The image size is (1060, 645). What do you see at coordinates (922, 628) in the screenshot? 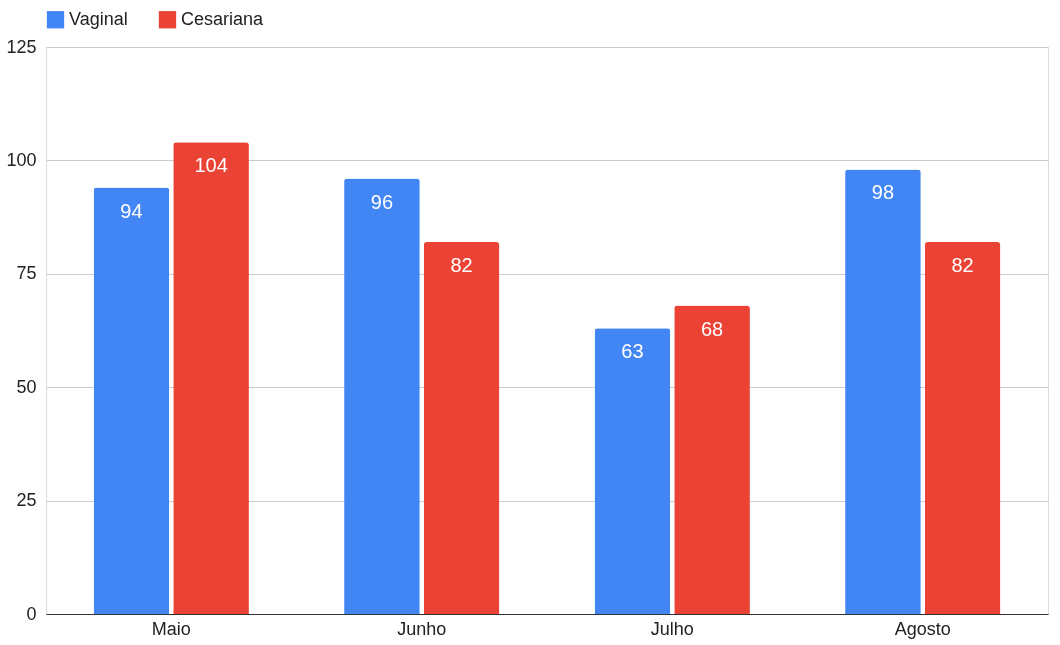
I see `x-tick-label: Agosto` at bounding box center [922, 628].